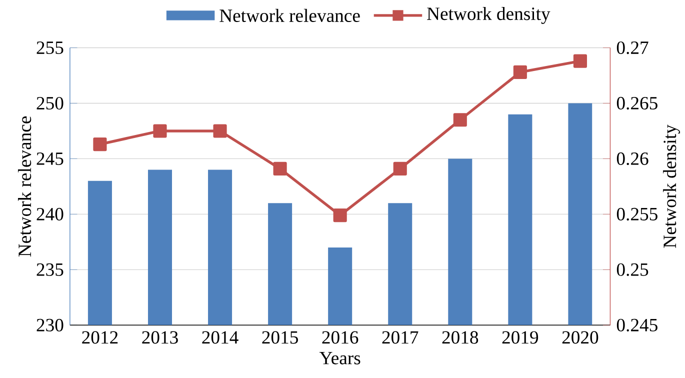 The height and width of the screenshot is (378, 685). I want to click on y-axis-title: Network relevance, so click(25, 186).